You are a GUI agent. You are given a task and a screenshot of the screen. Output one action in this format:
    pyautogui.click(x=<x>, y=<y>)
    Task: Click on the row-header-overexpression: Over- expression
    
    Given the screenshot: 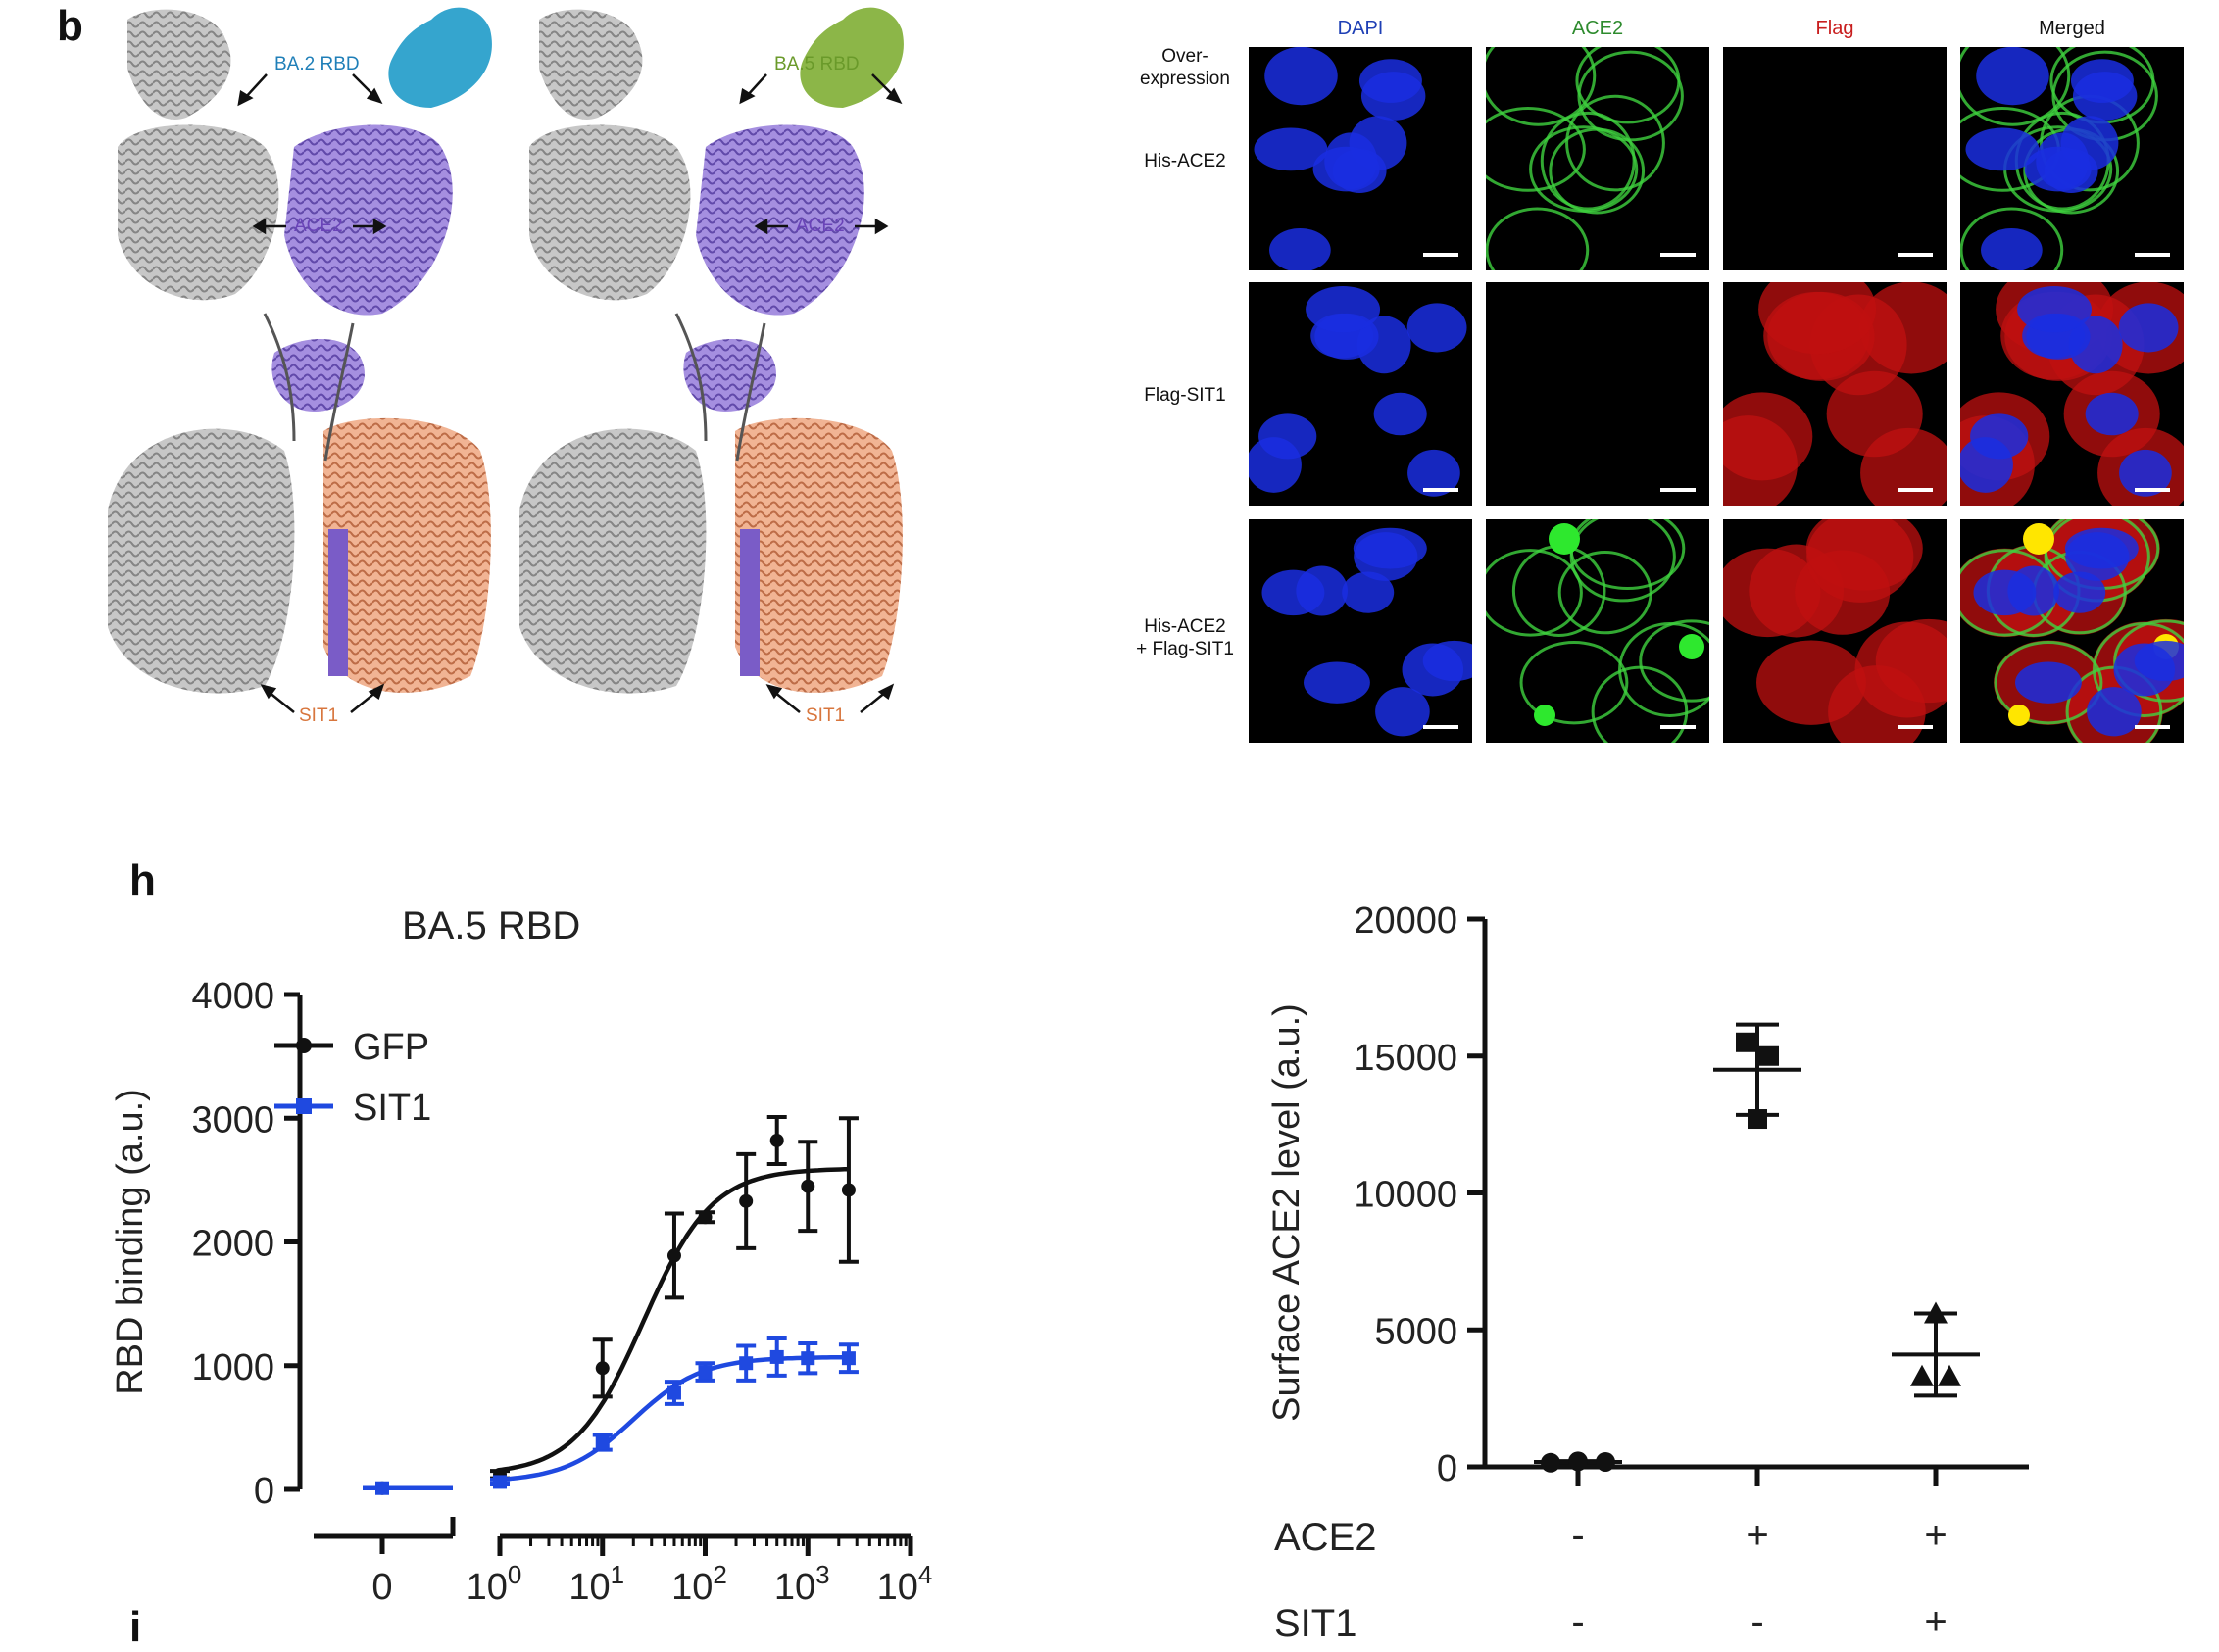 What is the action you would take?
    pyautogui.click(x=1185, y=67)
    